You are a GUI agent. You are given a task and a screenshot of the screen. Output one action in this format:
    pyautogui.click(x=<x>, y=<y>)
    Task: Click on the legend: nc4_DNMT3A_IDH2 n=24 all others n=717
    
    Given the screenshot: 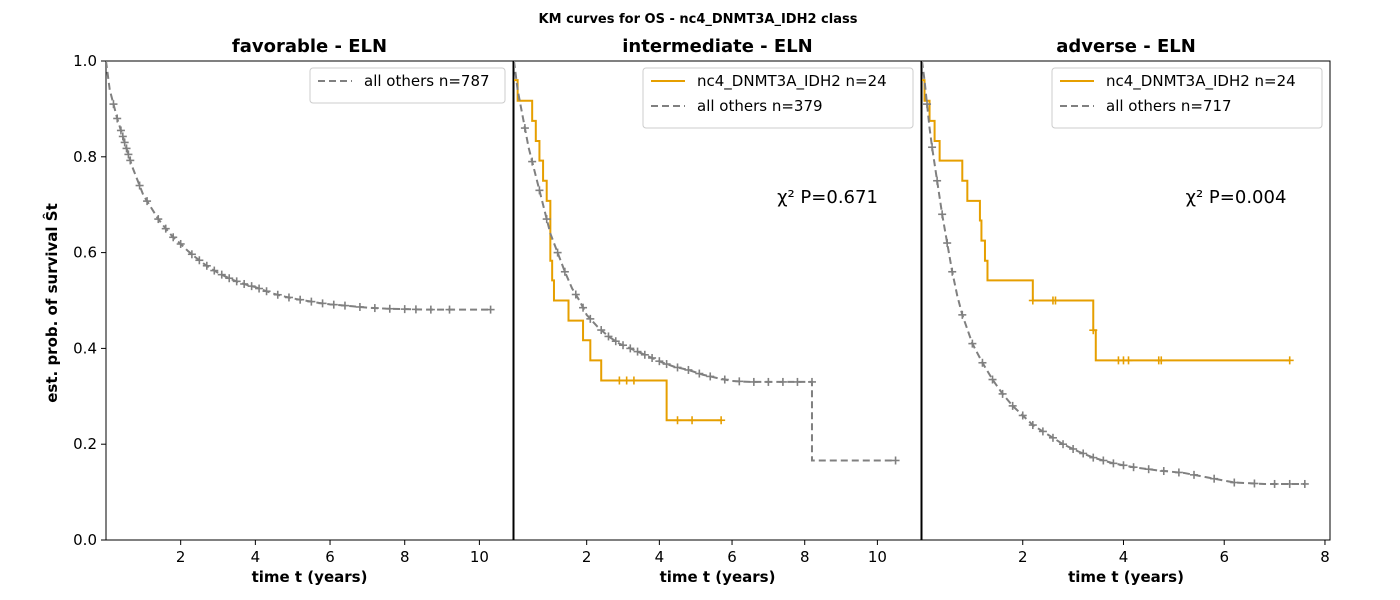 What is the action you would take?
    pyautogui.click(x=1187, y=98)
    